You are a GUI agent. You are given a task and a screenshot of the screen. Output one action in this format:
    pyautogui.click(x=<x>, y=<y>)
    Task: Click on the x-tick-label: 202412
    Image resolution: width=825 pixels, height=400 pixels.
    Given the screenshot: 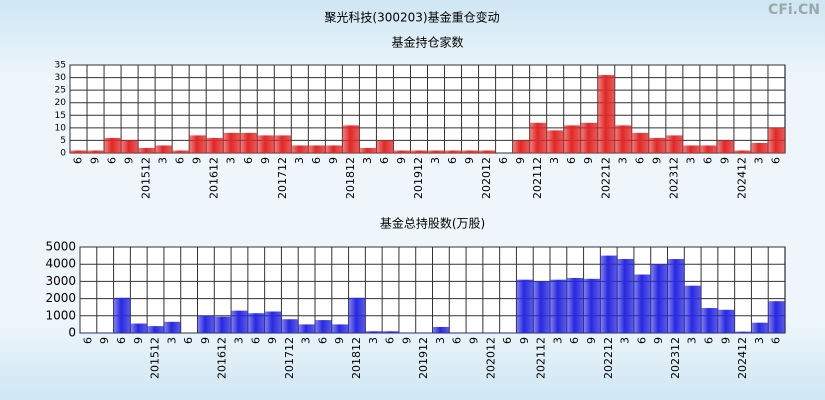 What is the action you would take?
    pyautogui.click(x=742, y=358)
    